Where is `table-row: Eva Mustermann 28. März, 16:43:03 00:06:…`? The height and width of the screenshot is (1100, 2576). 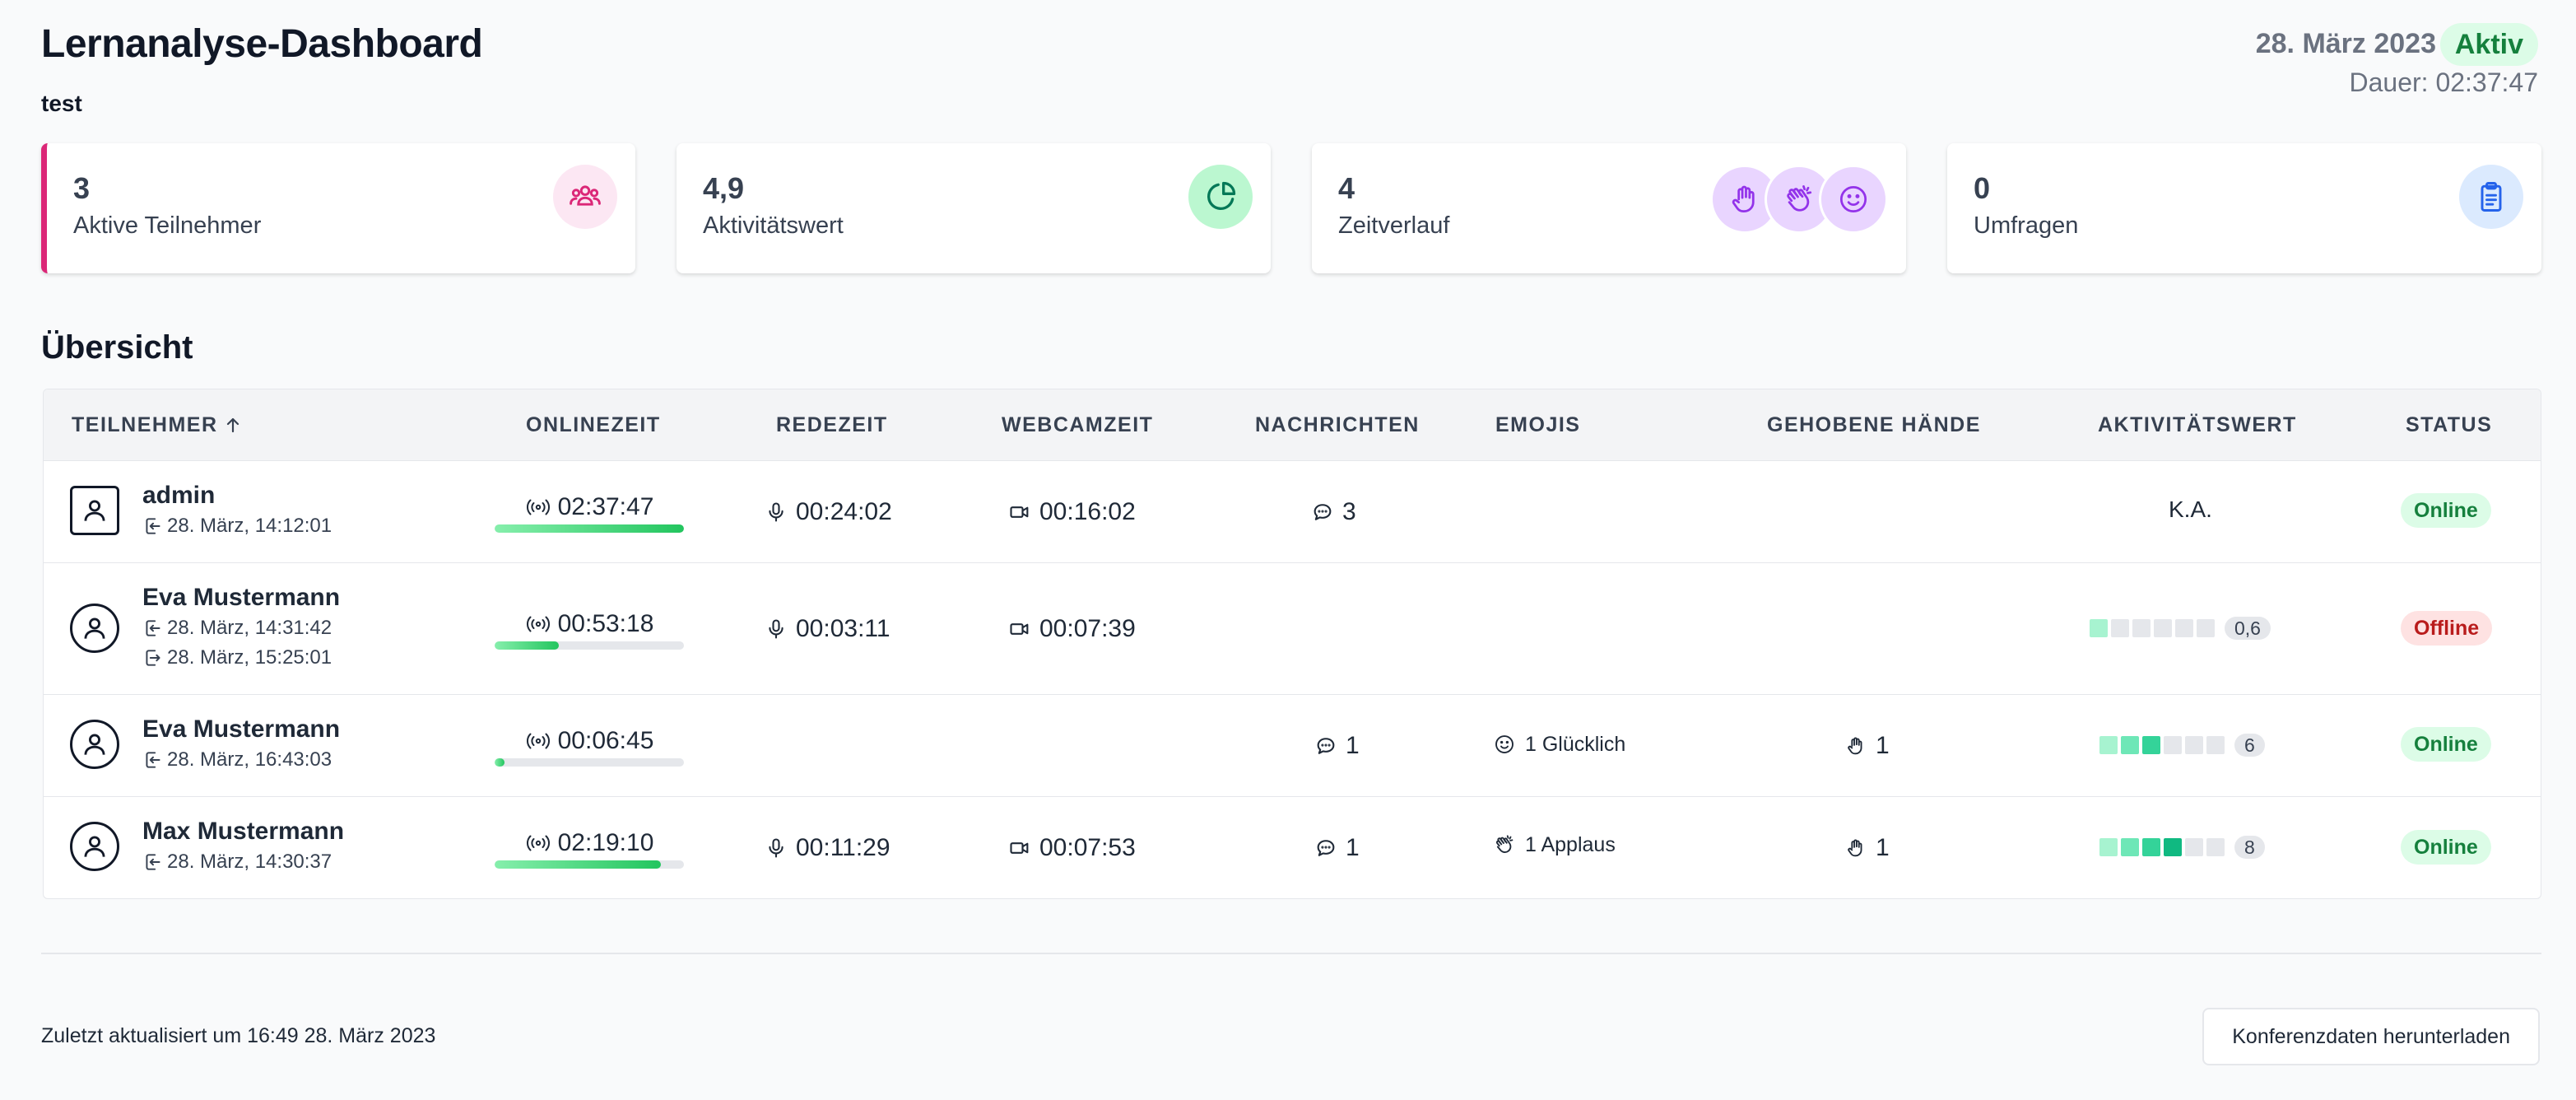
table-row: Eva Mustermann 28. März, 16:43:03 00:06:… is located at coordinates (1292, 745).